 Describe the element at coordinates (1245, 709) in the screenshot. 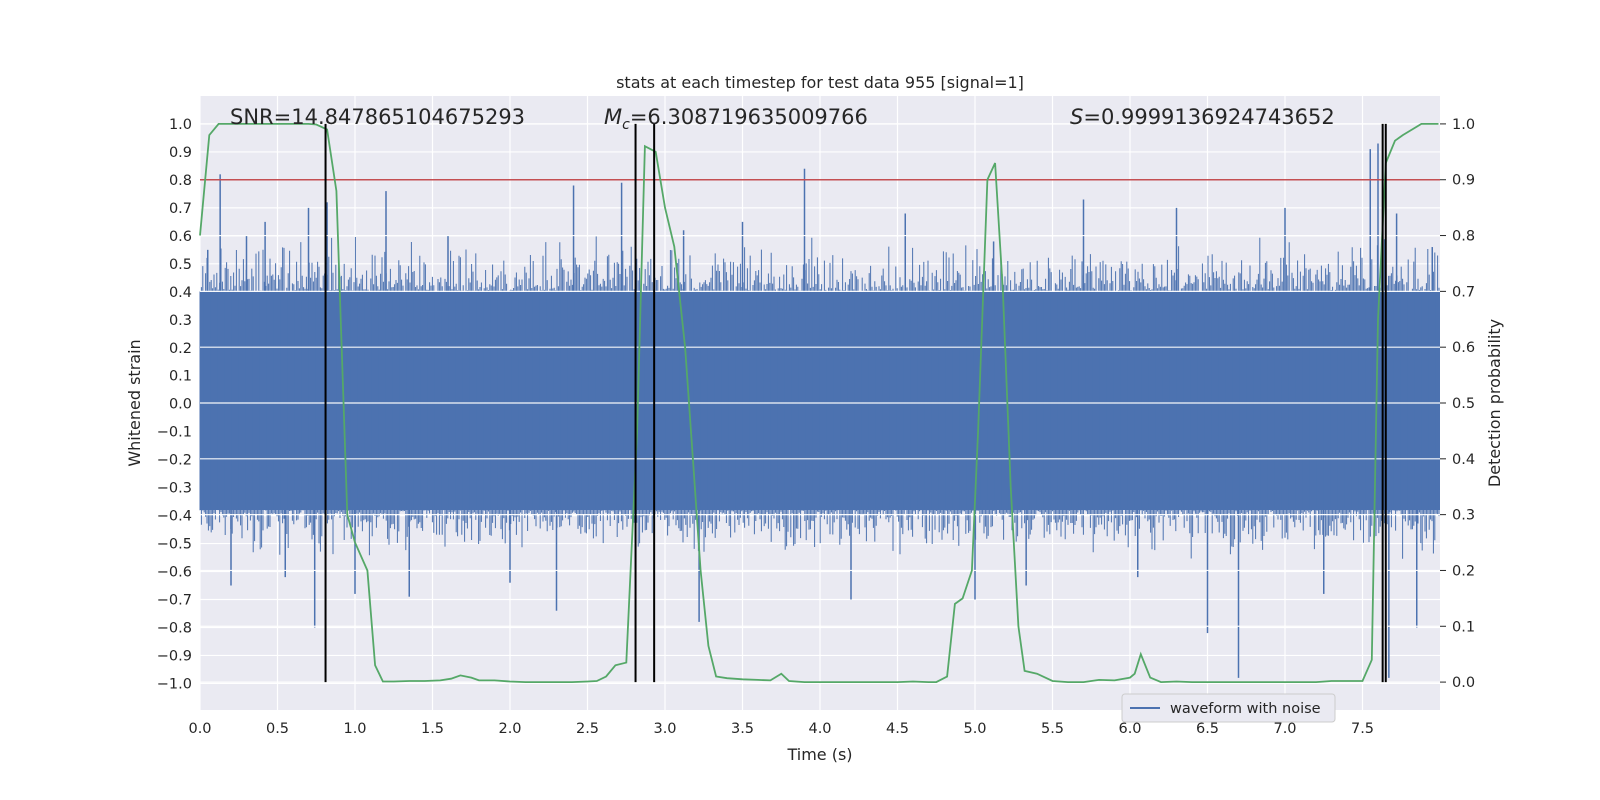

I see `legend-label: waveform with noise` at that location.